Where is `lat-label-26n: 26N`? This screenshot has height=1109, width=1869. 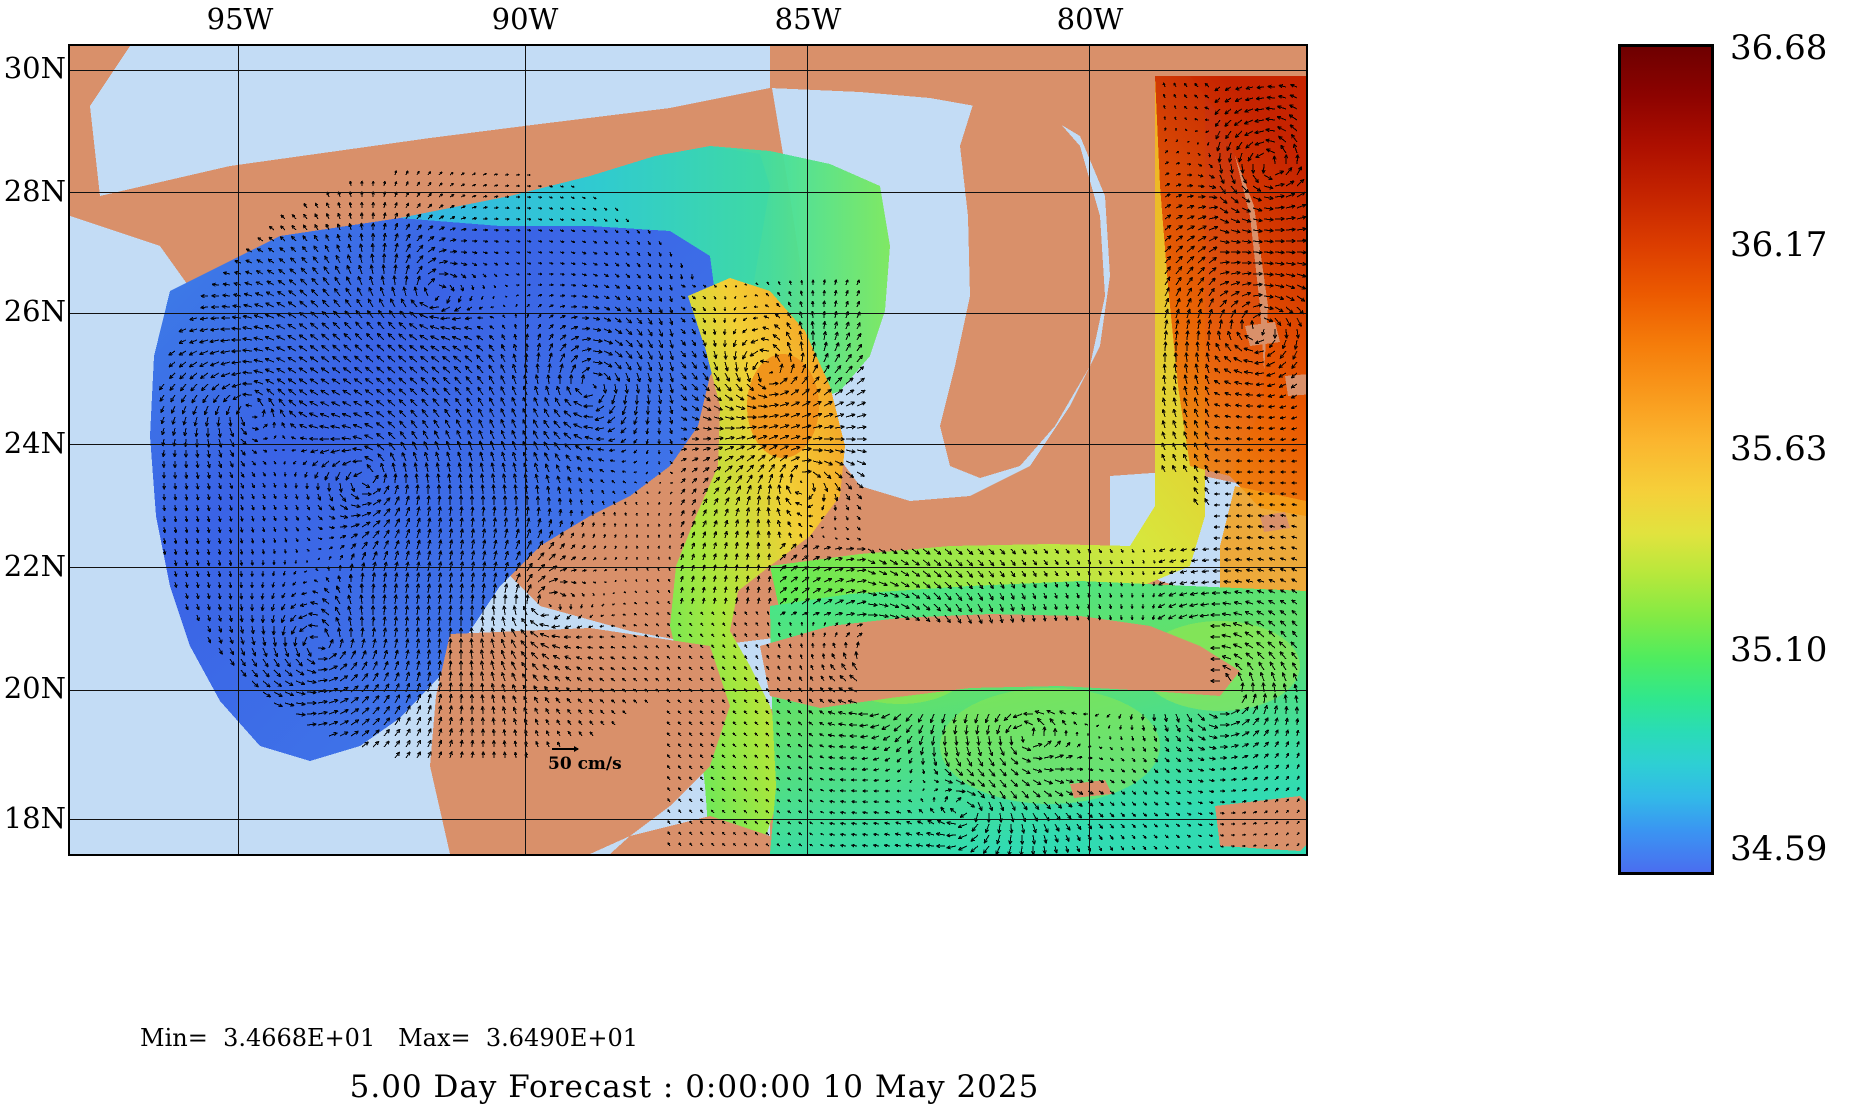
lat-label-26n: 26N is located at coordinates (34, 311).